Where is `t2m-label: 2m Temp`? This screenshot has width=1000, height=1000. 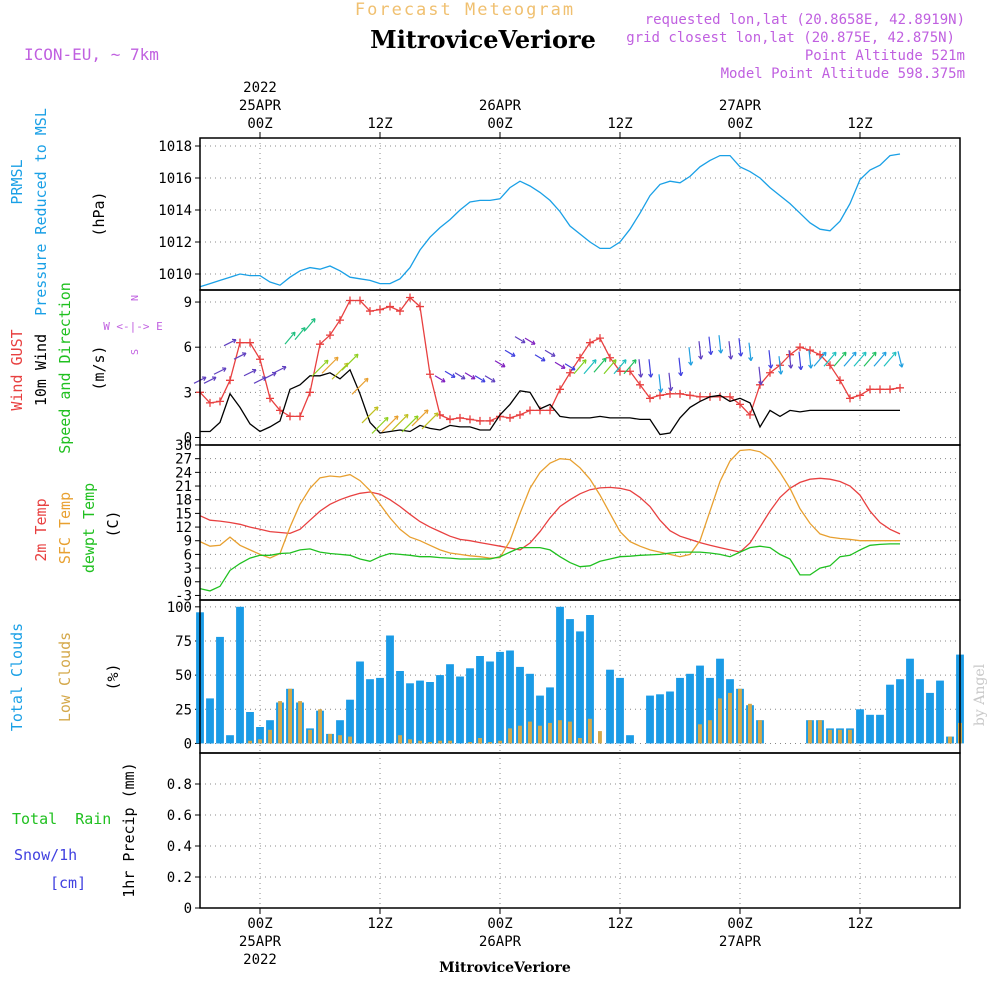
t2m-label: 2m Temp is located at coordinates (41, 529).